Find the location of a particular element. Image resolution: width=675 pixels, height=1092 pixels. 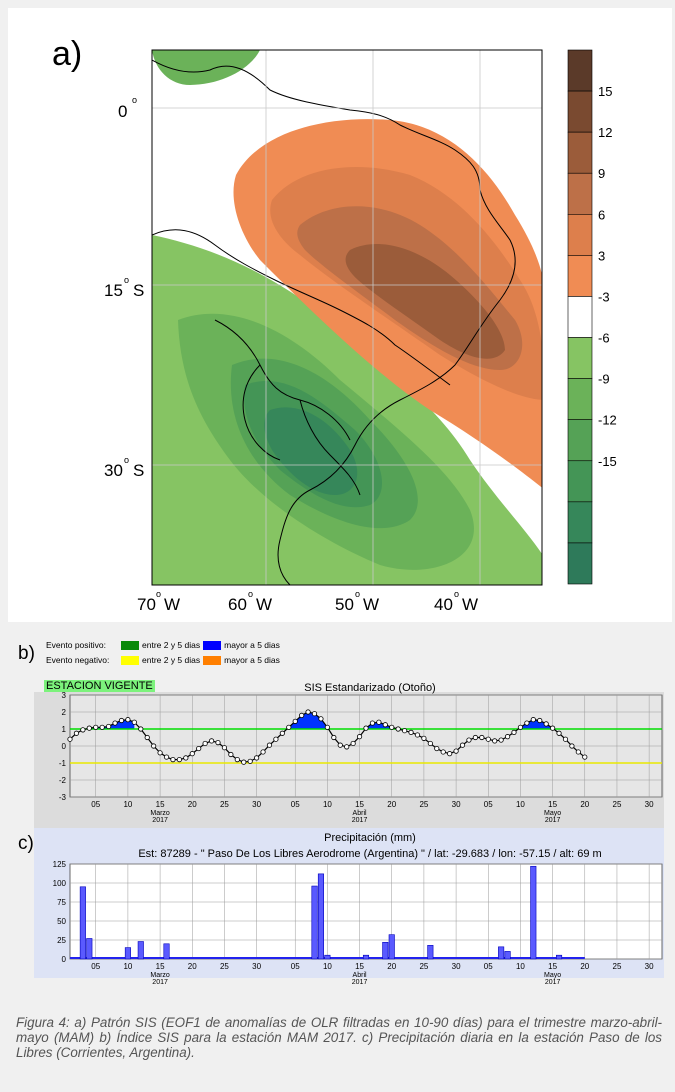

lat-label-0: 0 is located at coordinates (122, 111).